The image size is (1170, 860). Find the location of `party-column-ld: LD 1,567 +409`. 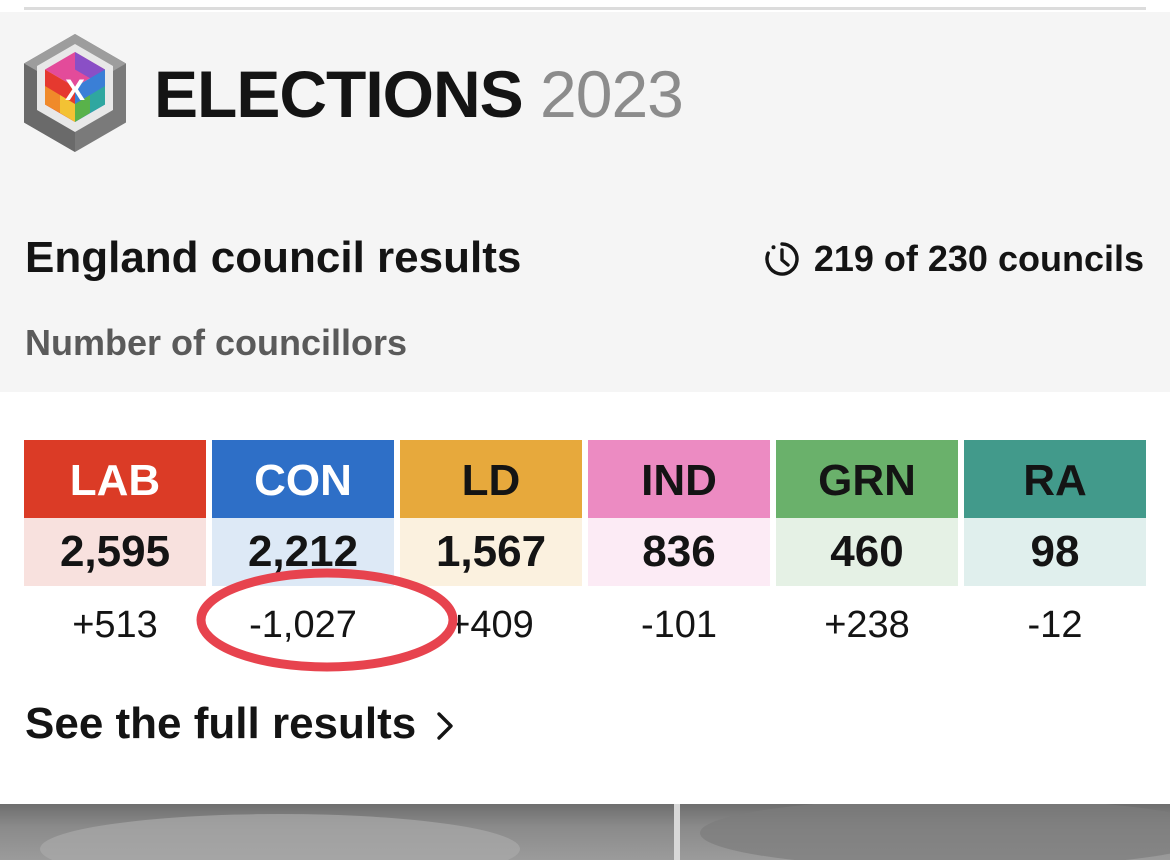

party-column-ld: LD 1,567 +409 is located at coordinates (491, 545).